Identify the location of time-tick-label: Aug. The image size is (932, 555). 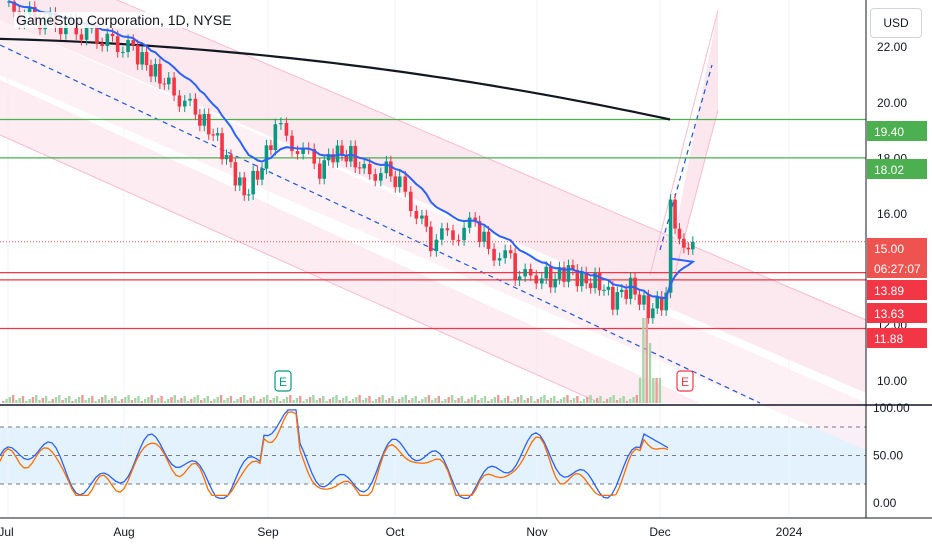
(123, 532).